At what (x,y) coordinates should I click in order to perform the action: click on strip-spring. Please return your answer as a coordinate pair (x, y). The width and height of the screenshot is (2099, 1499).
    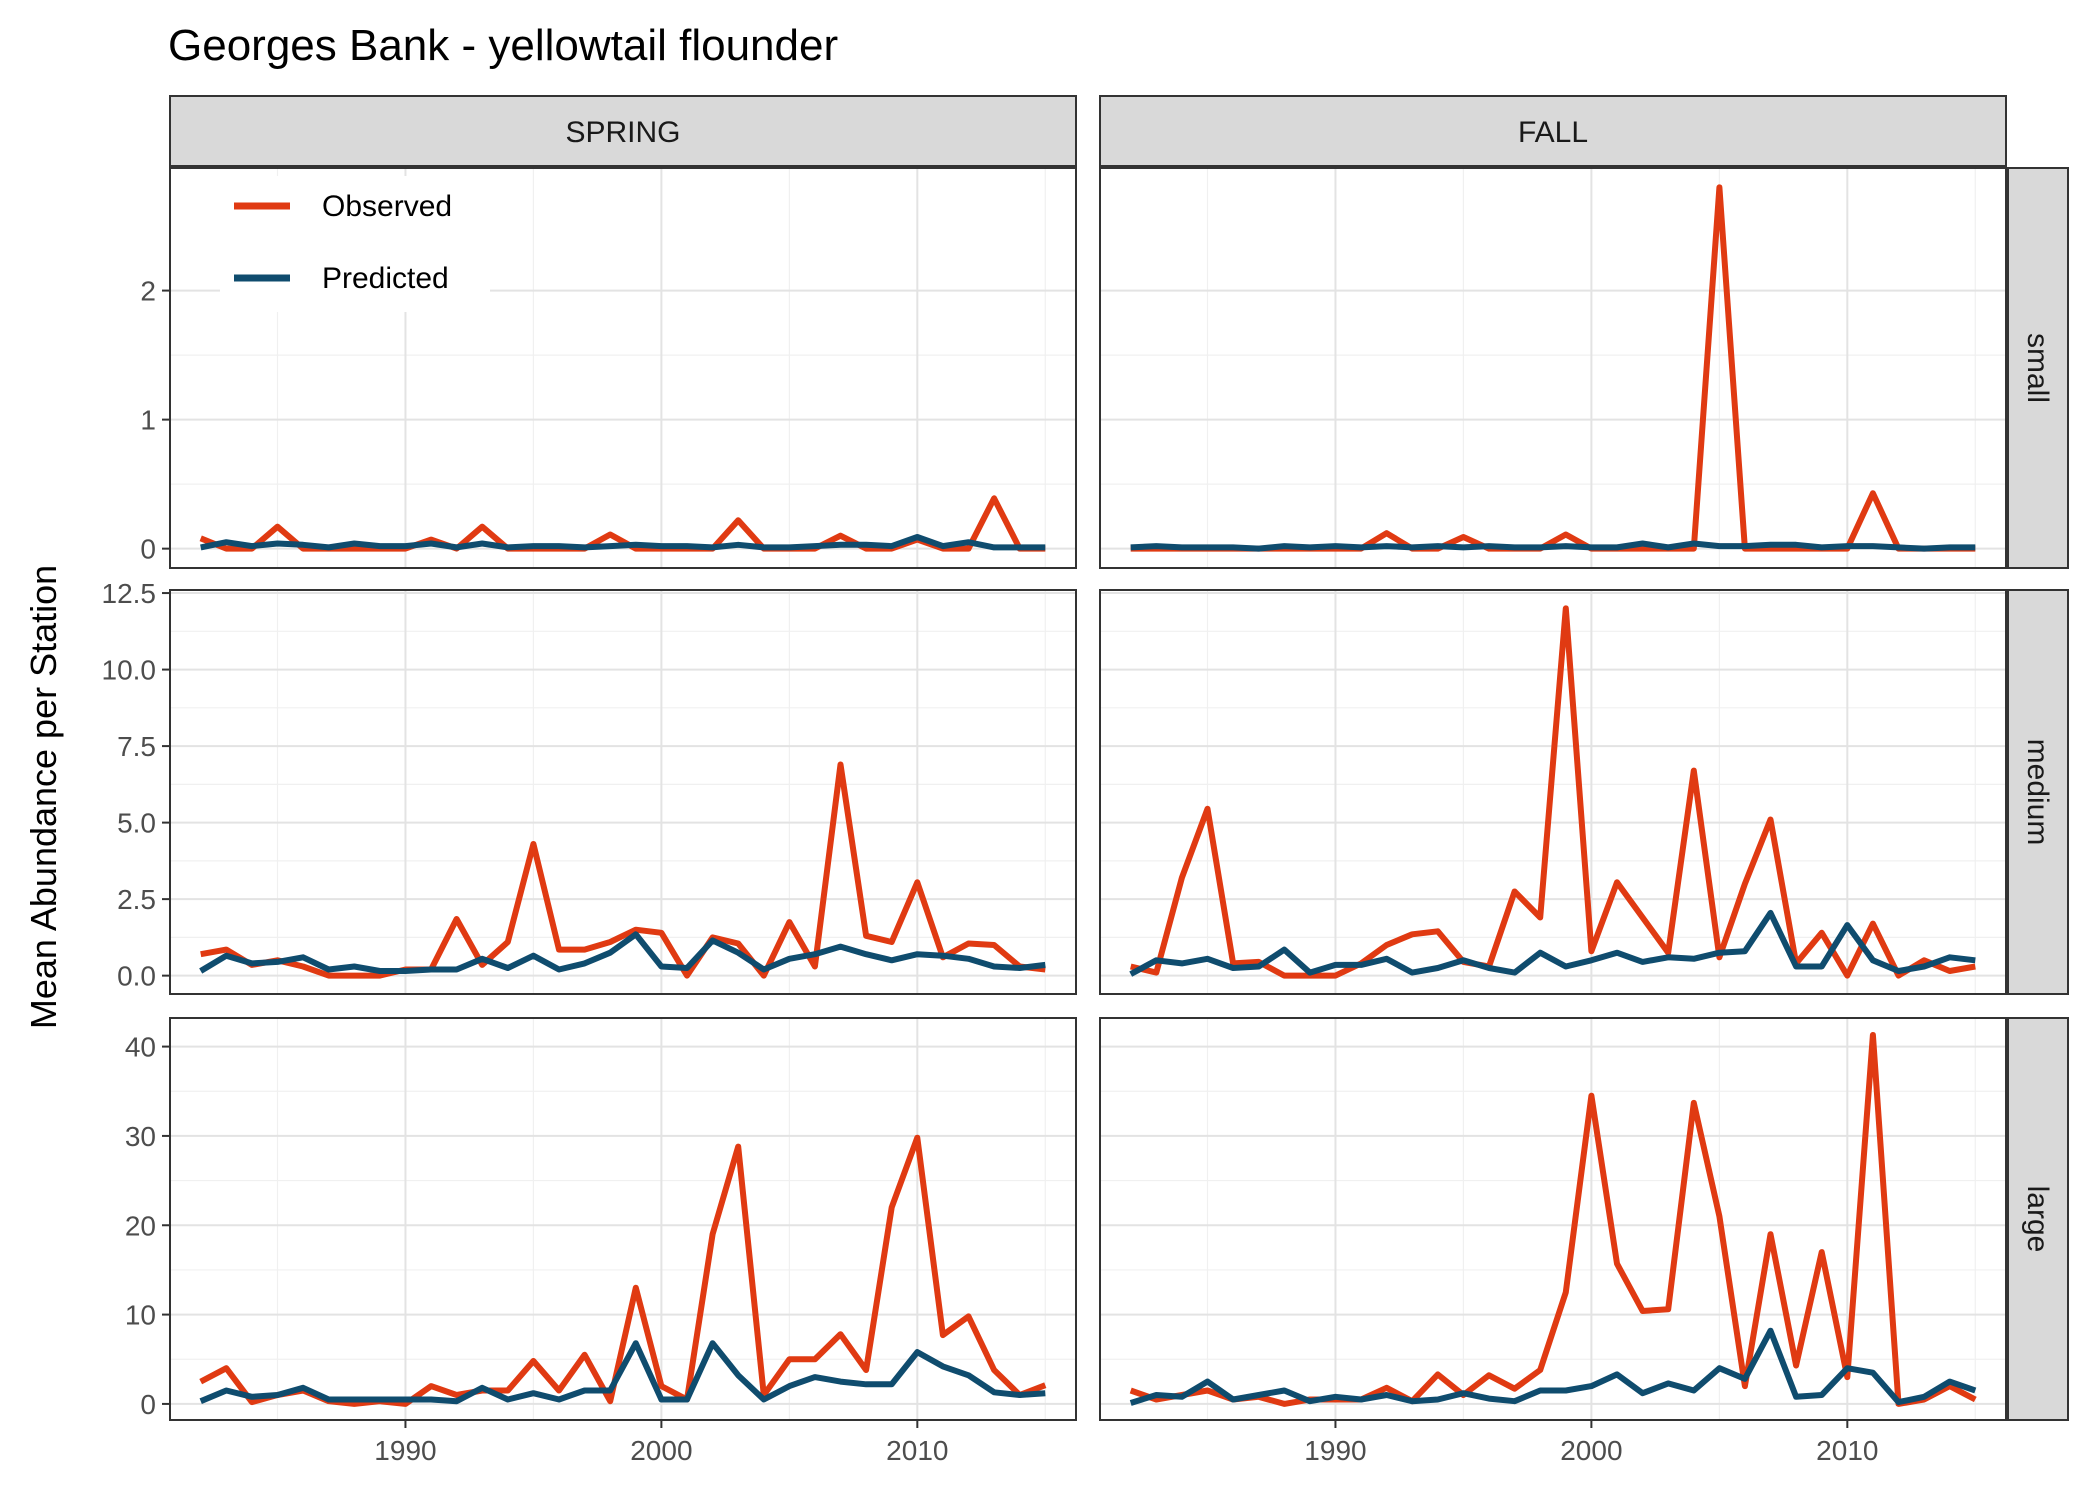
    Looking at the image, I should click on (623, 131).